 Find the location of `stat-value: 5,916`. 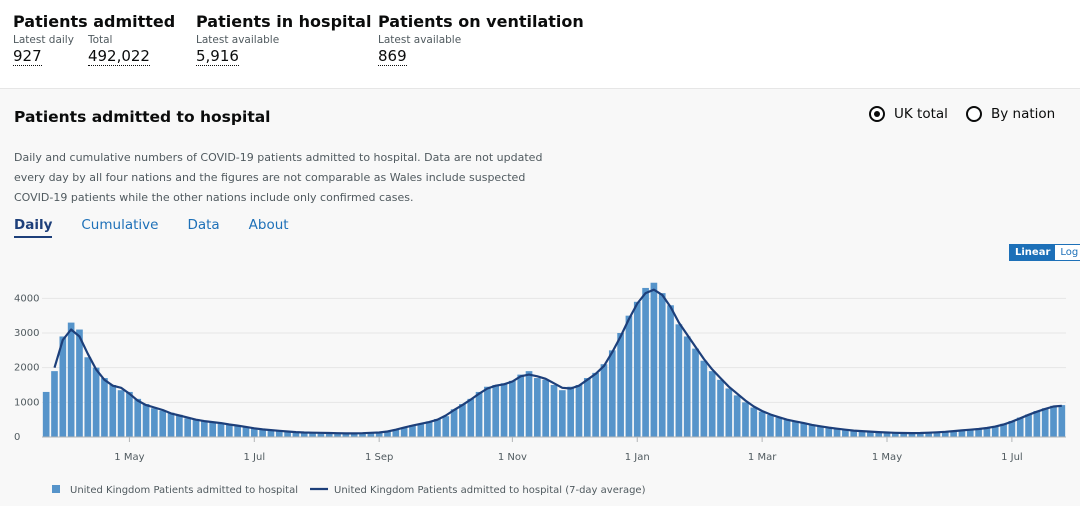

stat-value: 5,916 is located at coordinates (217, 56).